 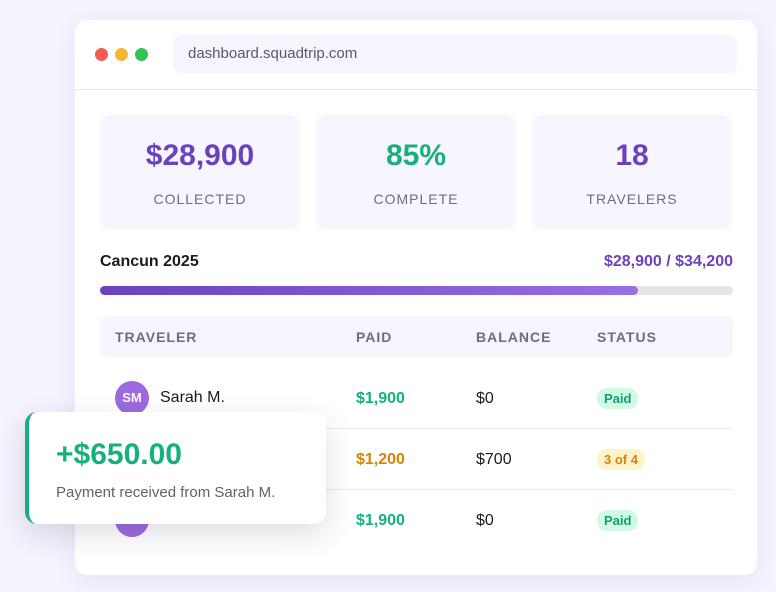 What do you see at coordinates (455, 54) in the screenshot?
I see `url-bar: dashboard.squadtrip.com` at bounding box center [455, 54].